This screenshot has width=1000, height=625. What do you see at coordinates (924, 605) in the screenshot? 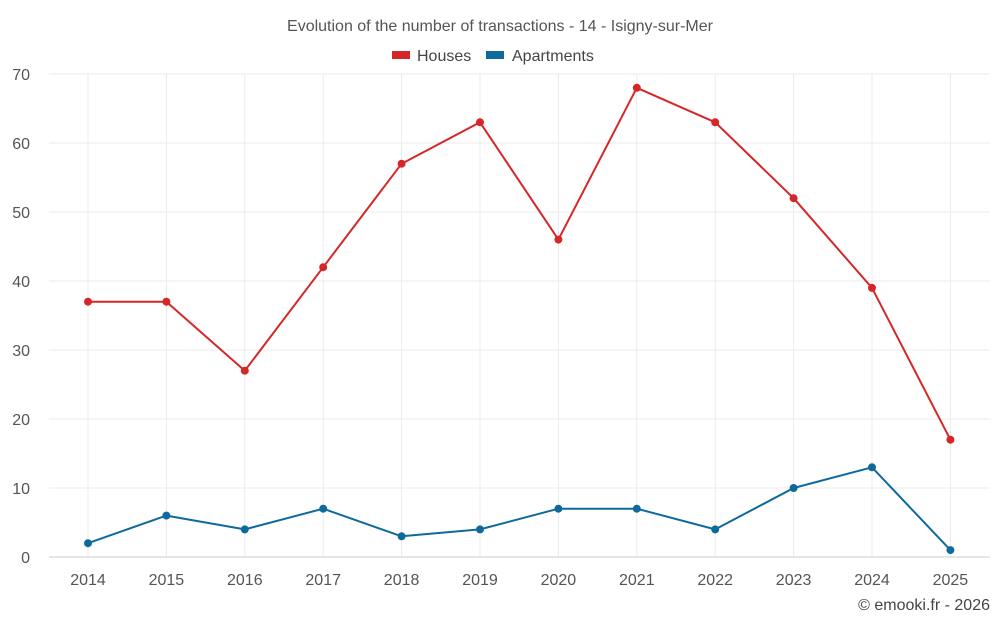
I see `credit-text: © emooki.fr - 2026` at bounding box center [924, 605].